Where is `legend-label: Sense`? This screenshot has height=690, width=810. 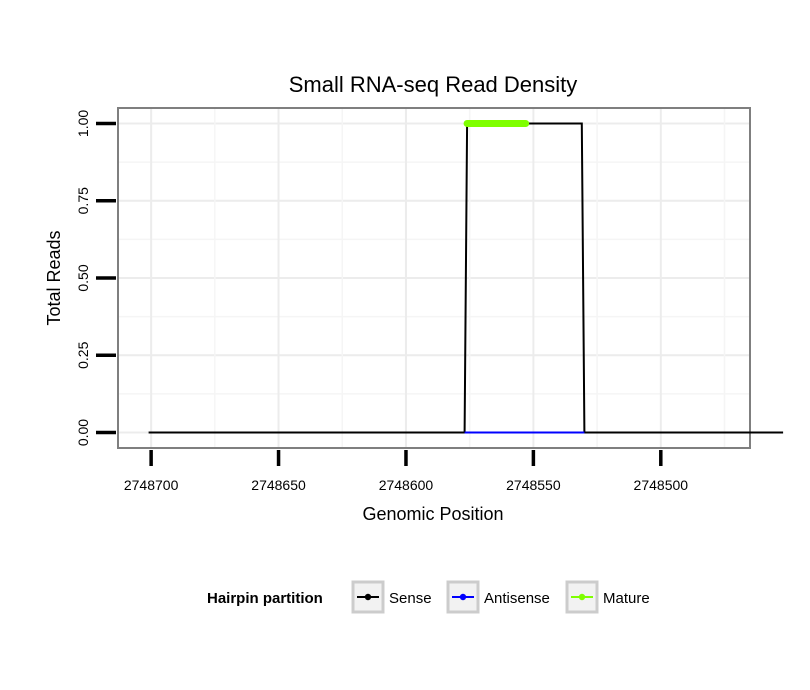
legend-label: Sense is located at coordinates (410, 598).